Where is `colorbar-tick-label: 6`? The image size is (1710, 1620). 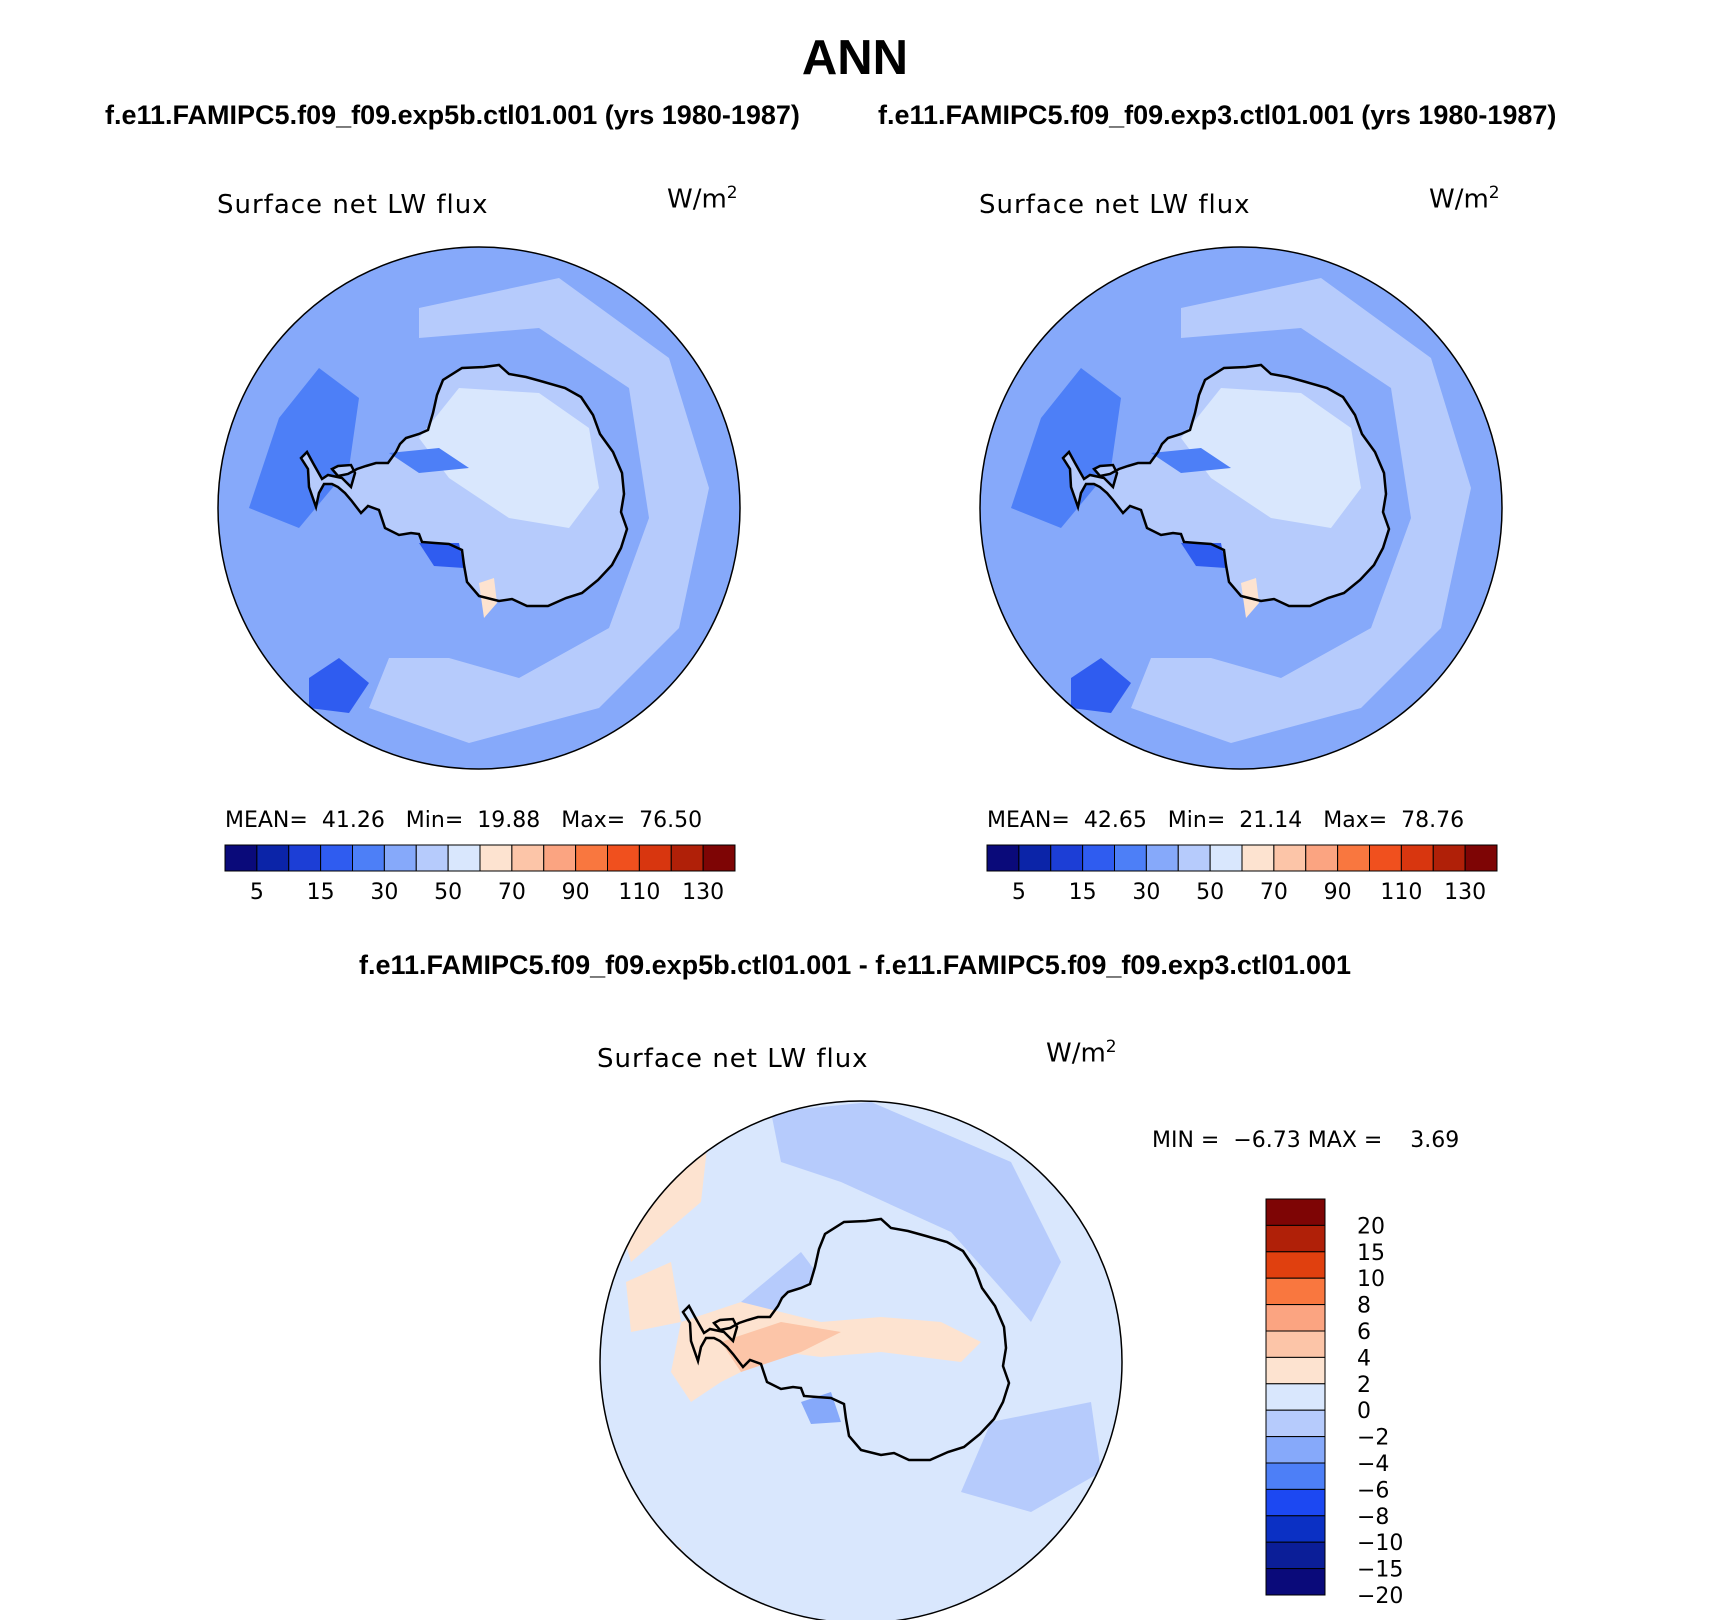
colorbar-tick-label: 6 is located at coordinates (1364, 1332).